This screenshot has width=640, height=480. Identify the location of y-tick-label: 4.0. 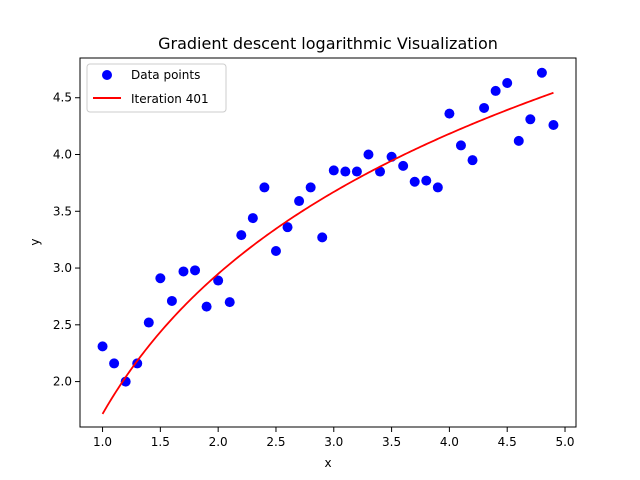
(62, 155).